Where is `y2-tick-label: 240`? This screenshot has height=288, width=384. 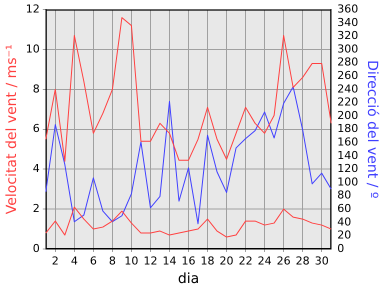
y2-tick-label: 240 is located at coordinates (347, 89).